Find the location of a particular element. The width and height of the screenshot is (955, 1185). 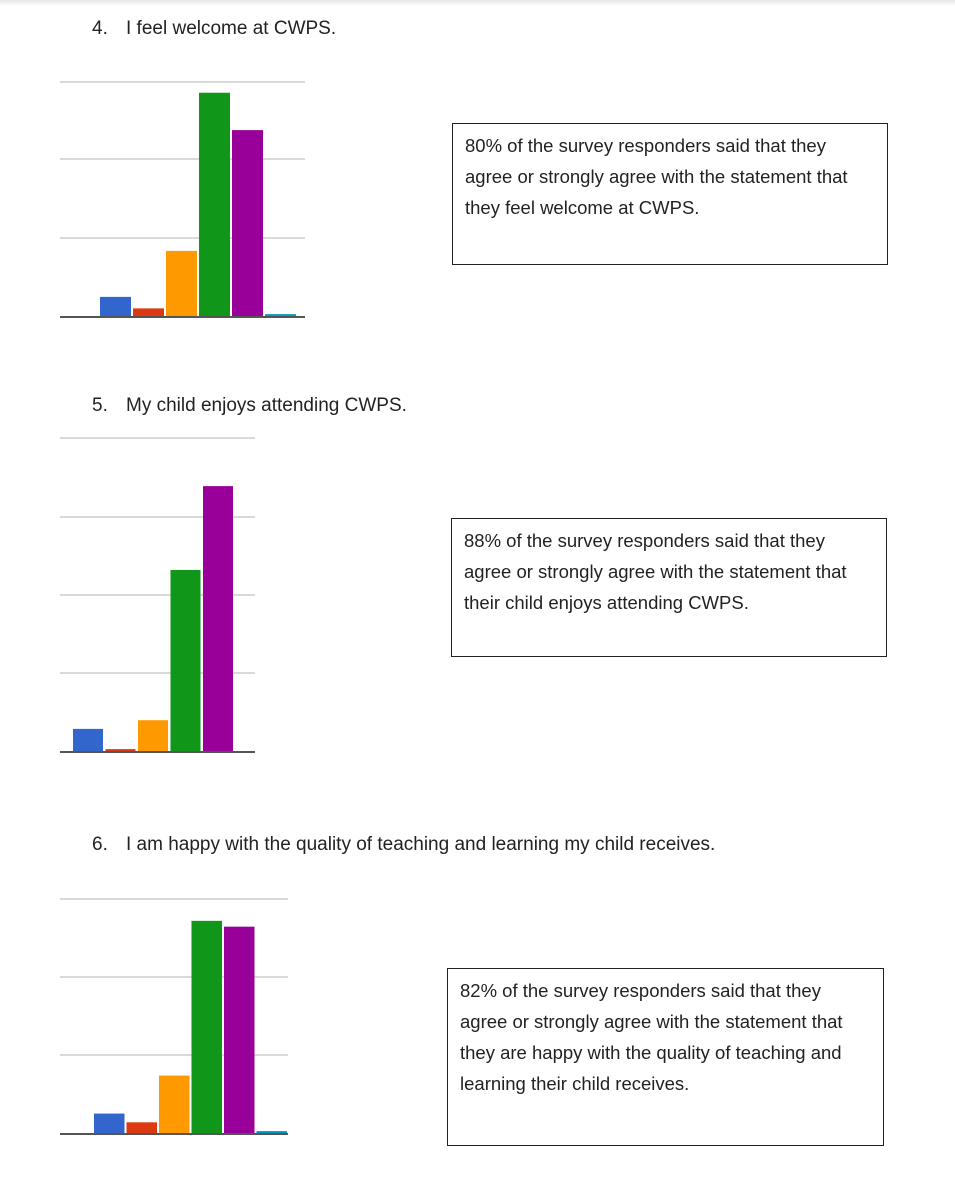

question-text: I feel welcome at CWPS. is located at coordinates (231, 28).